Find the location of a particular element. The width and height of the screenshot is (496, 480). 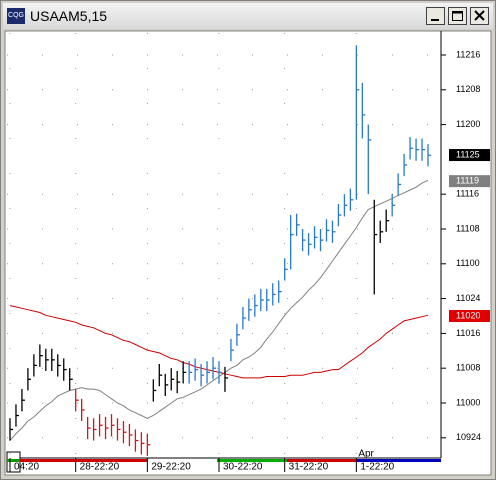

x-tick-label: 31-22:20 is located at coordinates (309, 467).